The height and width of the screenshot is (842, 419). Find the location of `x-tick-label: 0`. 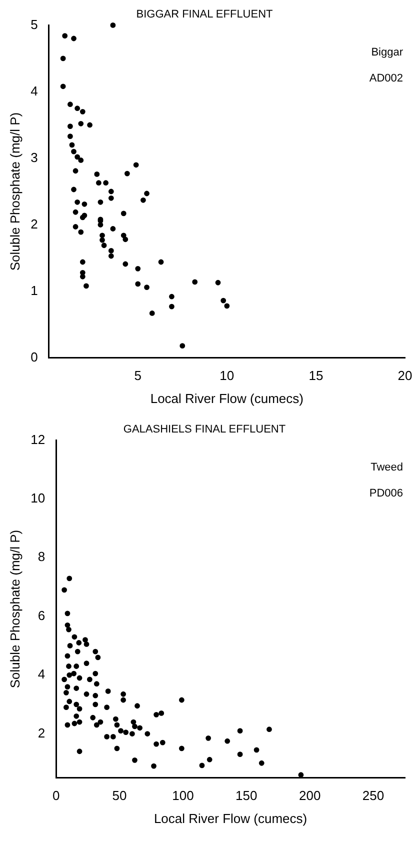

x-tick-label: 0 is located at coordinates (56, 796).